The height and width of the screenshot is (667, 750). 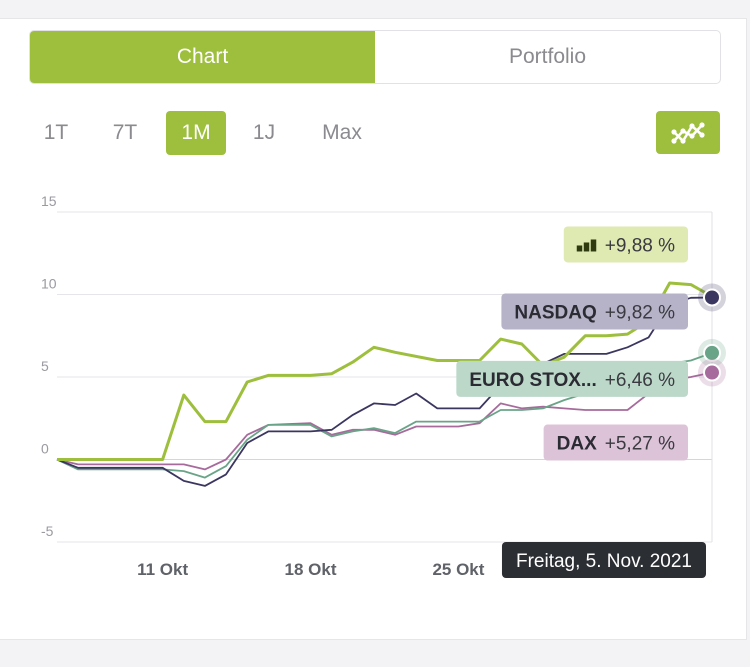 I want to click on bar-chart-icon, so click(x=586, y=245).